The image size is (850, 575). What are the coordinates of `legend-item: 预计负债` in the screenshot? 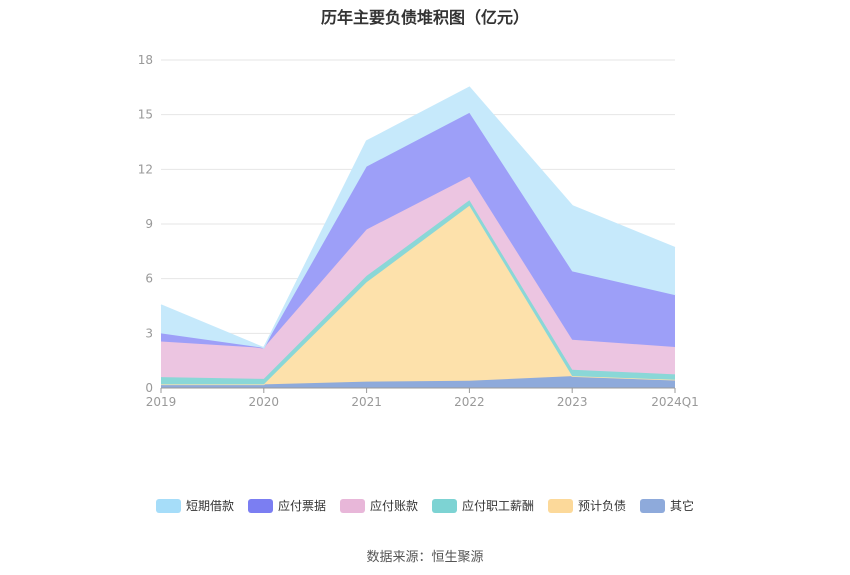 It's located at (587, 505).